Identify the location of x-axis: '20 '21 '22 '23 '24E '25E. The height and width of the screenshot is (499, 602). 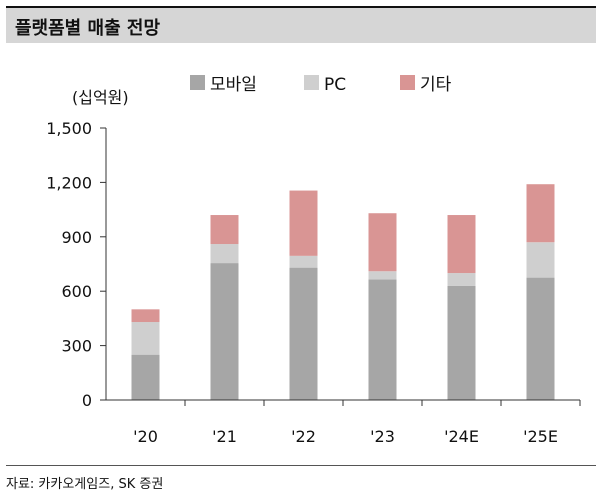
(357, 423).